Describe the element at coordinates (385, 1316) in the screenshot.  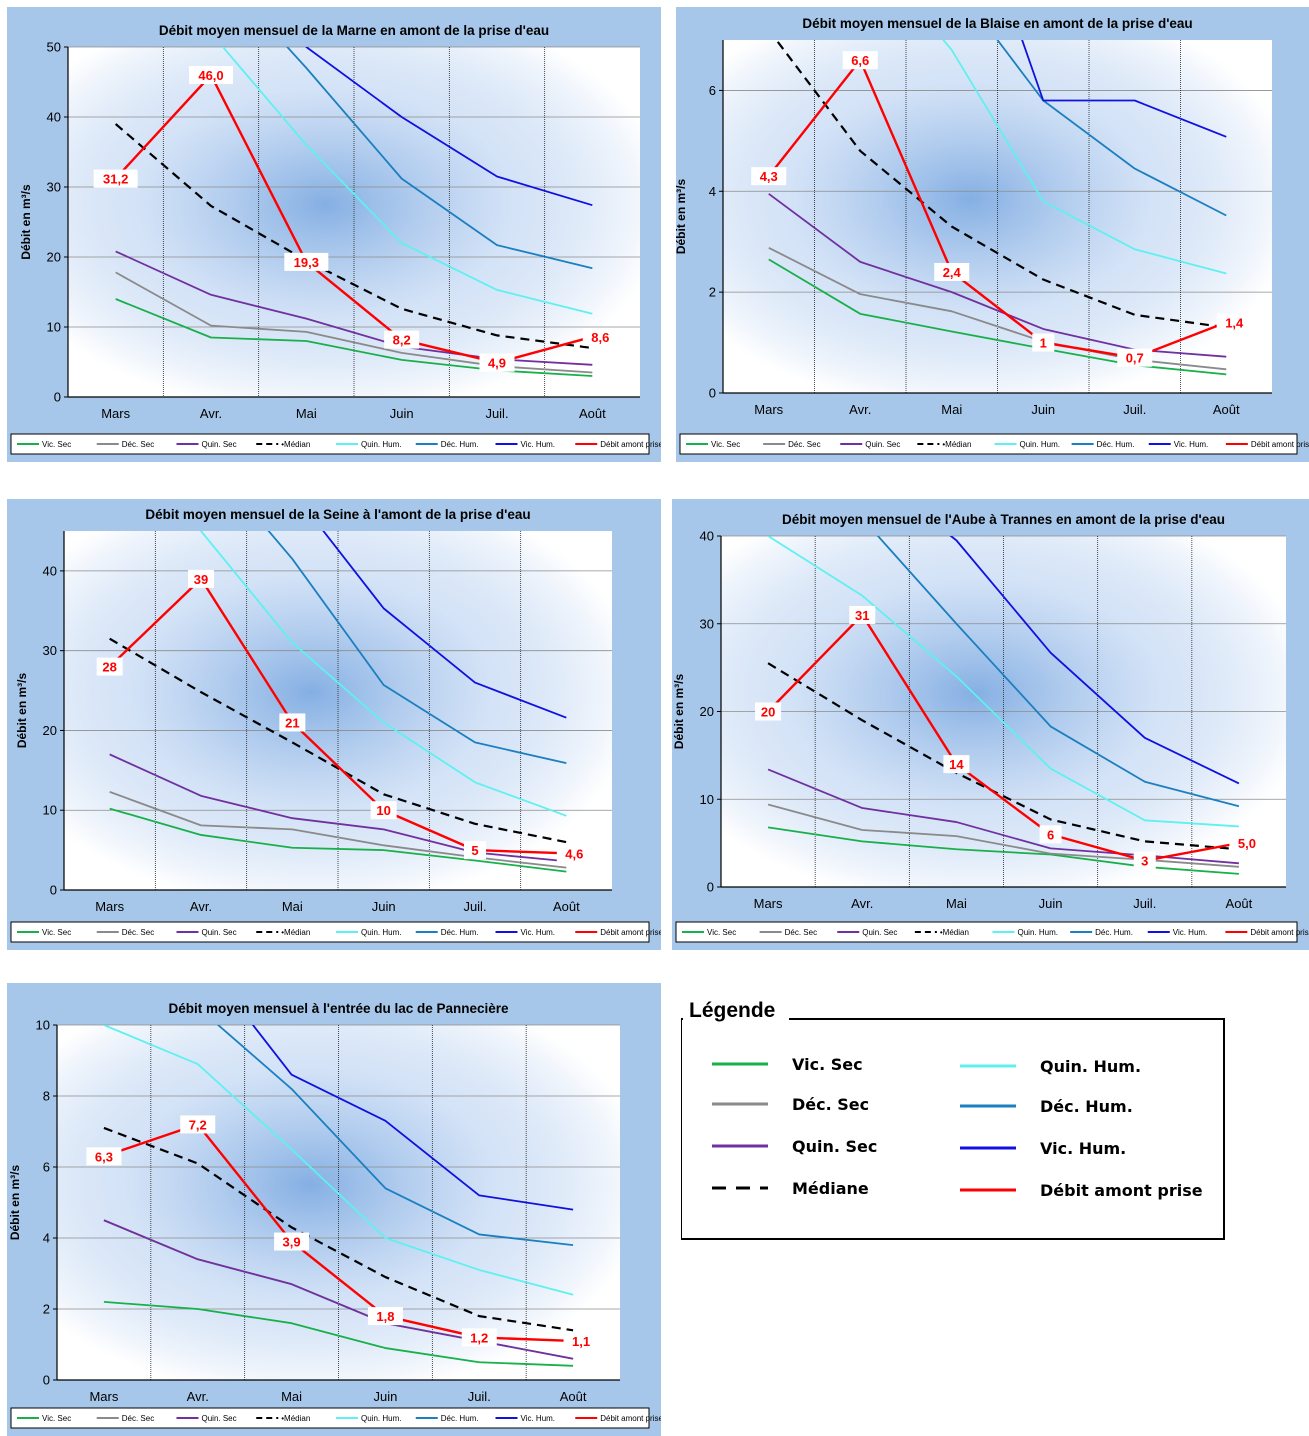
I see `data-label: 1,8` at that location.